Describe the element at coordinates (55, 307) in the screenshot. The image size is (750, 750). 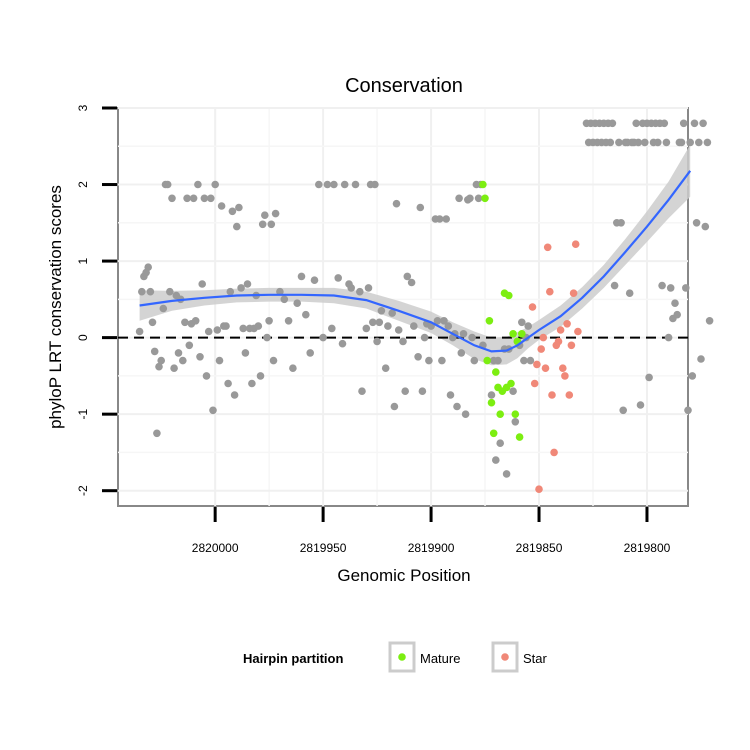
I see `y-axis-title: phyloP LRT conservation scores` at that location.